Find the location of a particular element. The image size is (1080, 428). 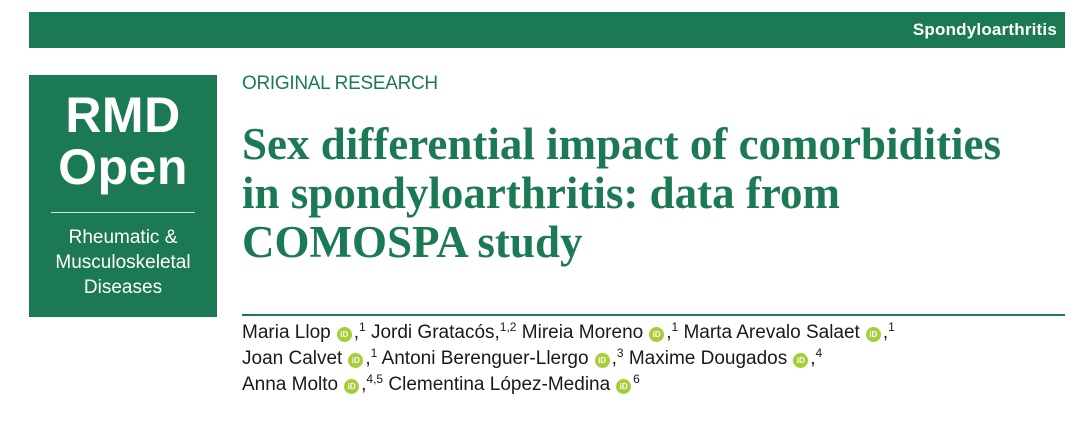

author: Joan Calvet iD ,1 is located at coordinates (310, 357).